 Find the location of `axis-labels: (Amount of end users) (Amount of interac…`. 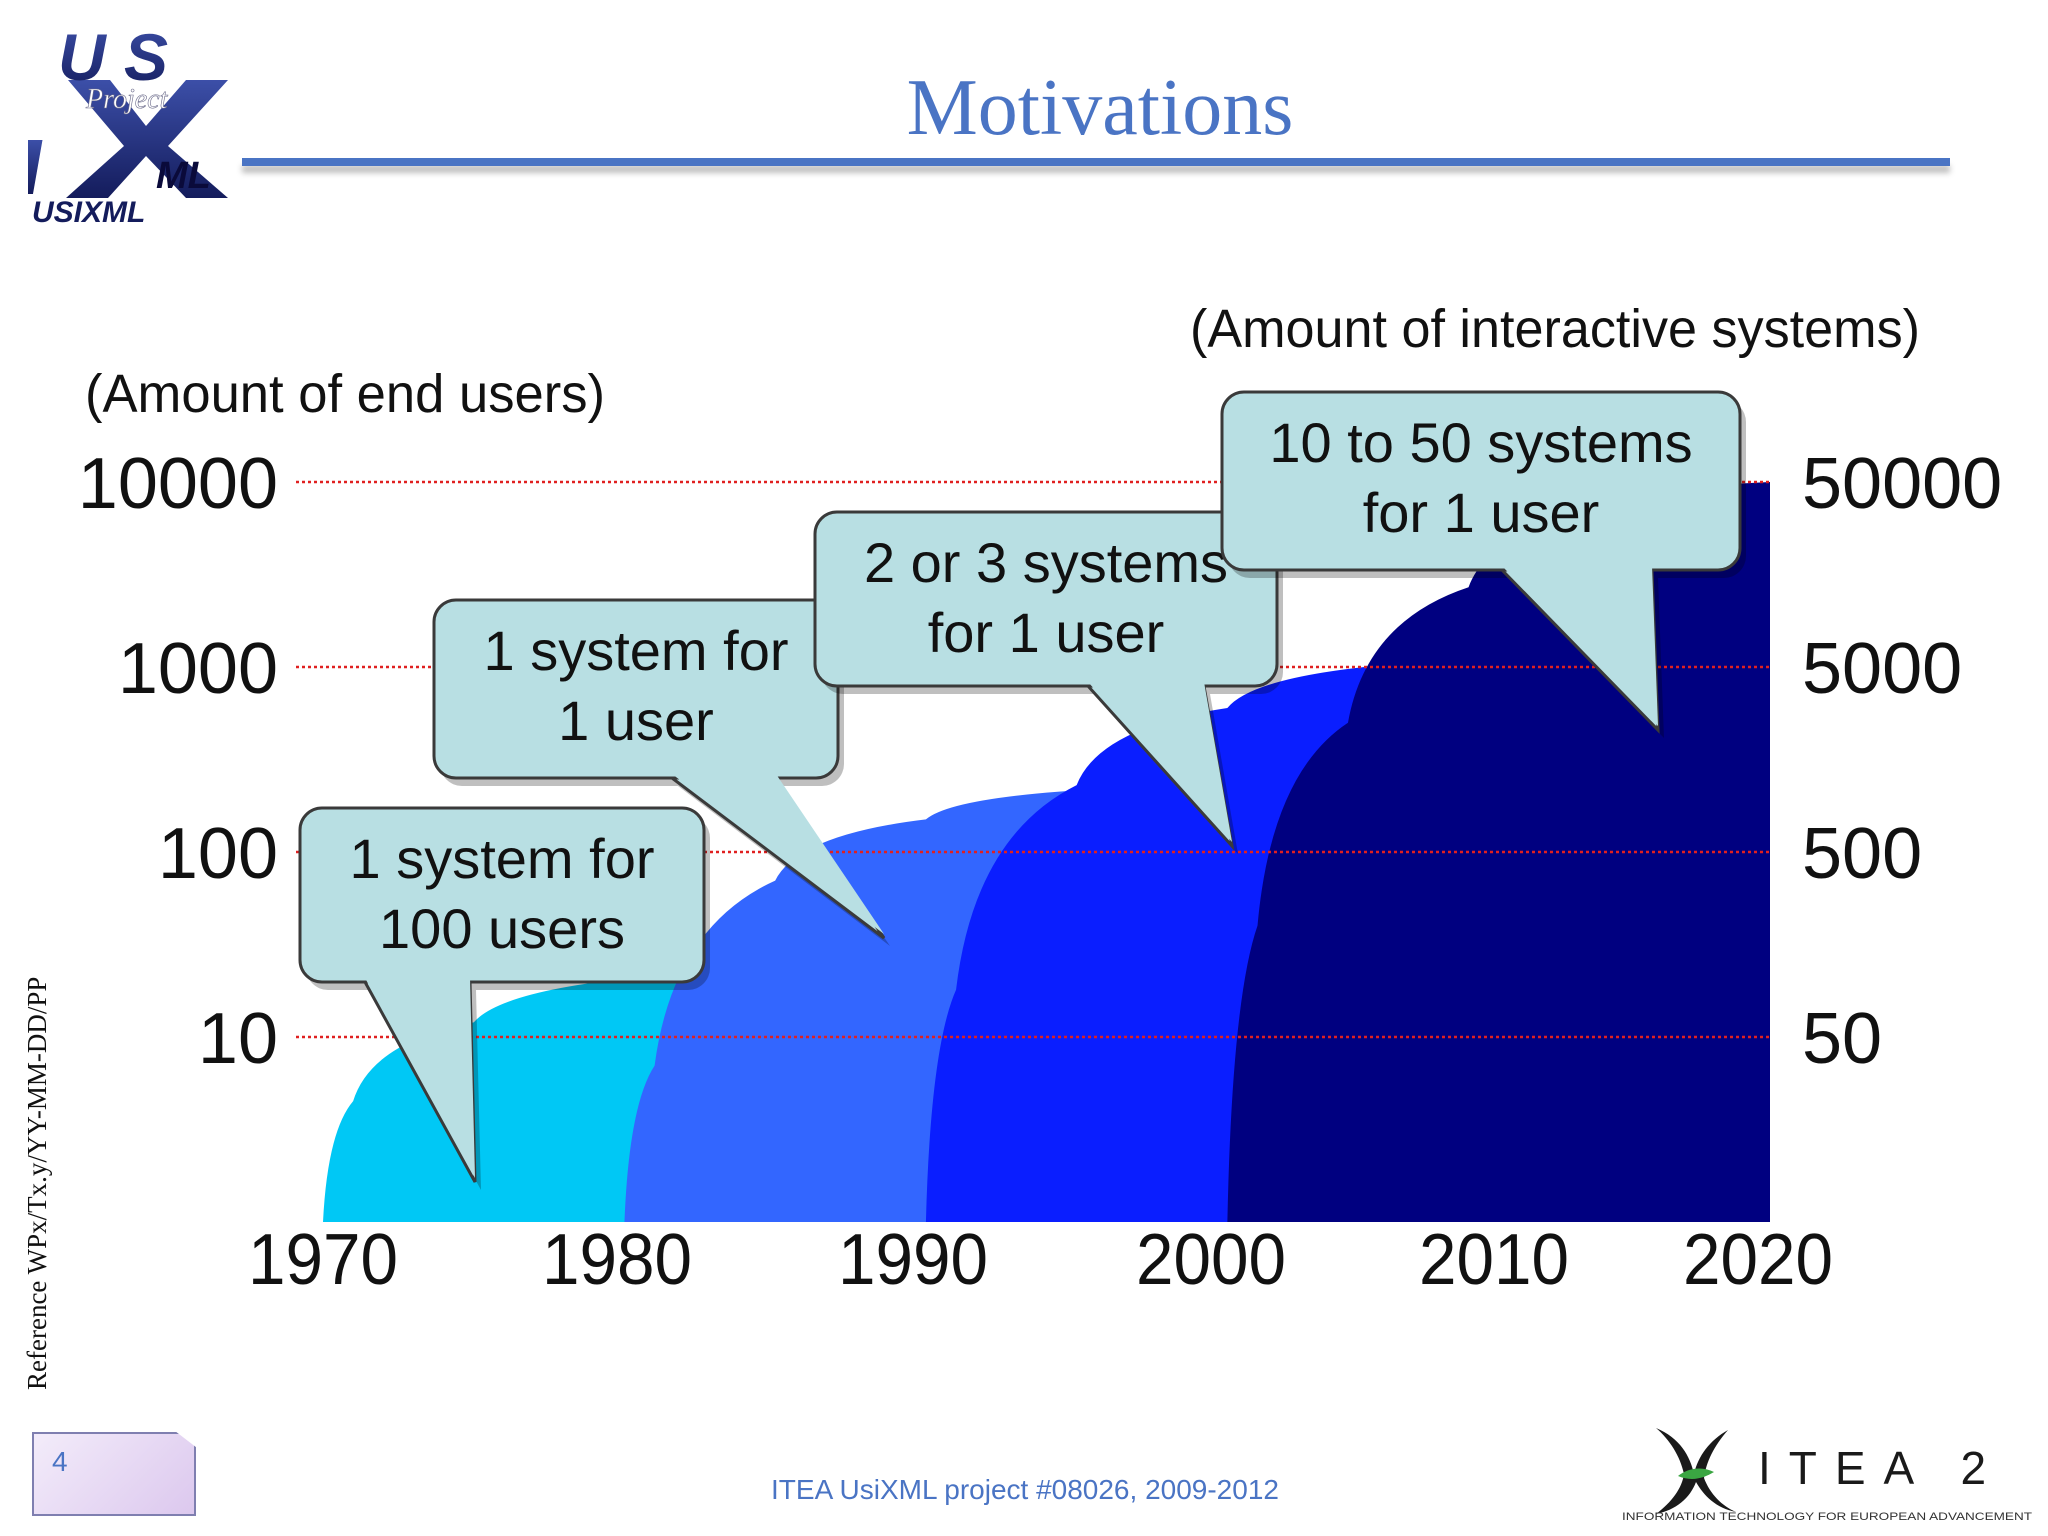

axis-labels: (Amount of end users) (Amount of interac… is located at coordinates (1002, 361).